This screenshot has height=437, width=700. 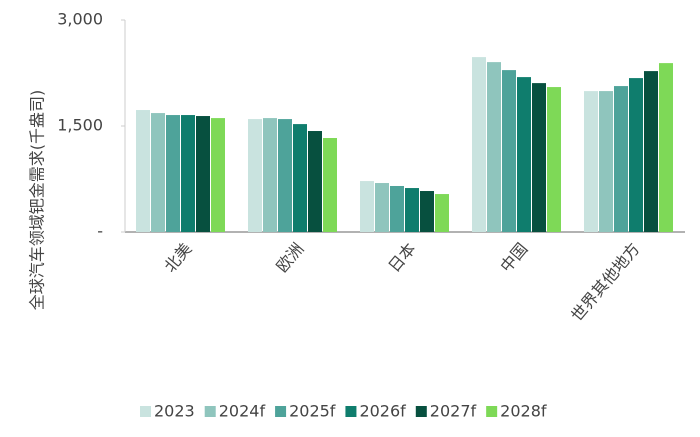 I want to click on x-tick-label: 世界其他地方, so click(x=605, y=282).